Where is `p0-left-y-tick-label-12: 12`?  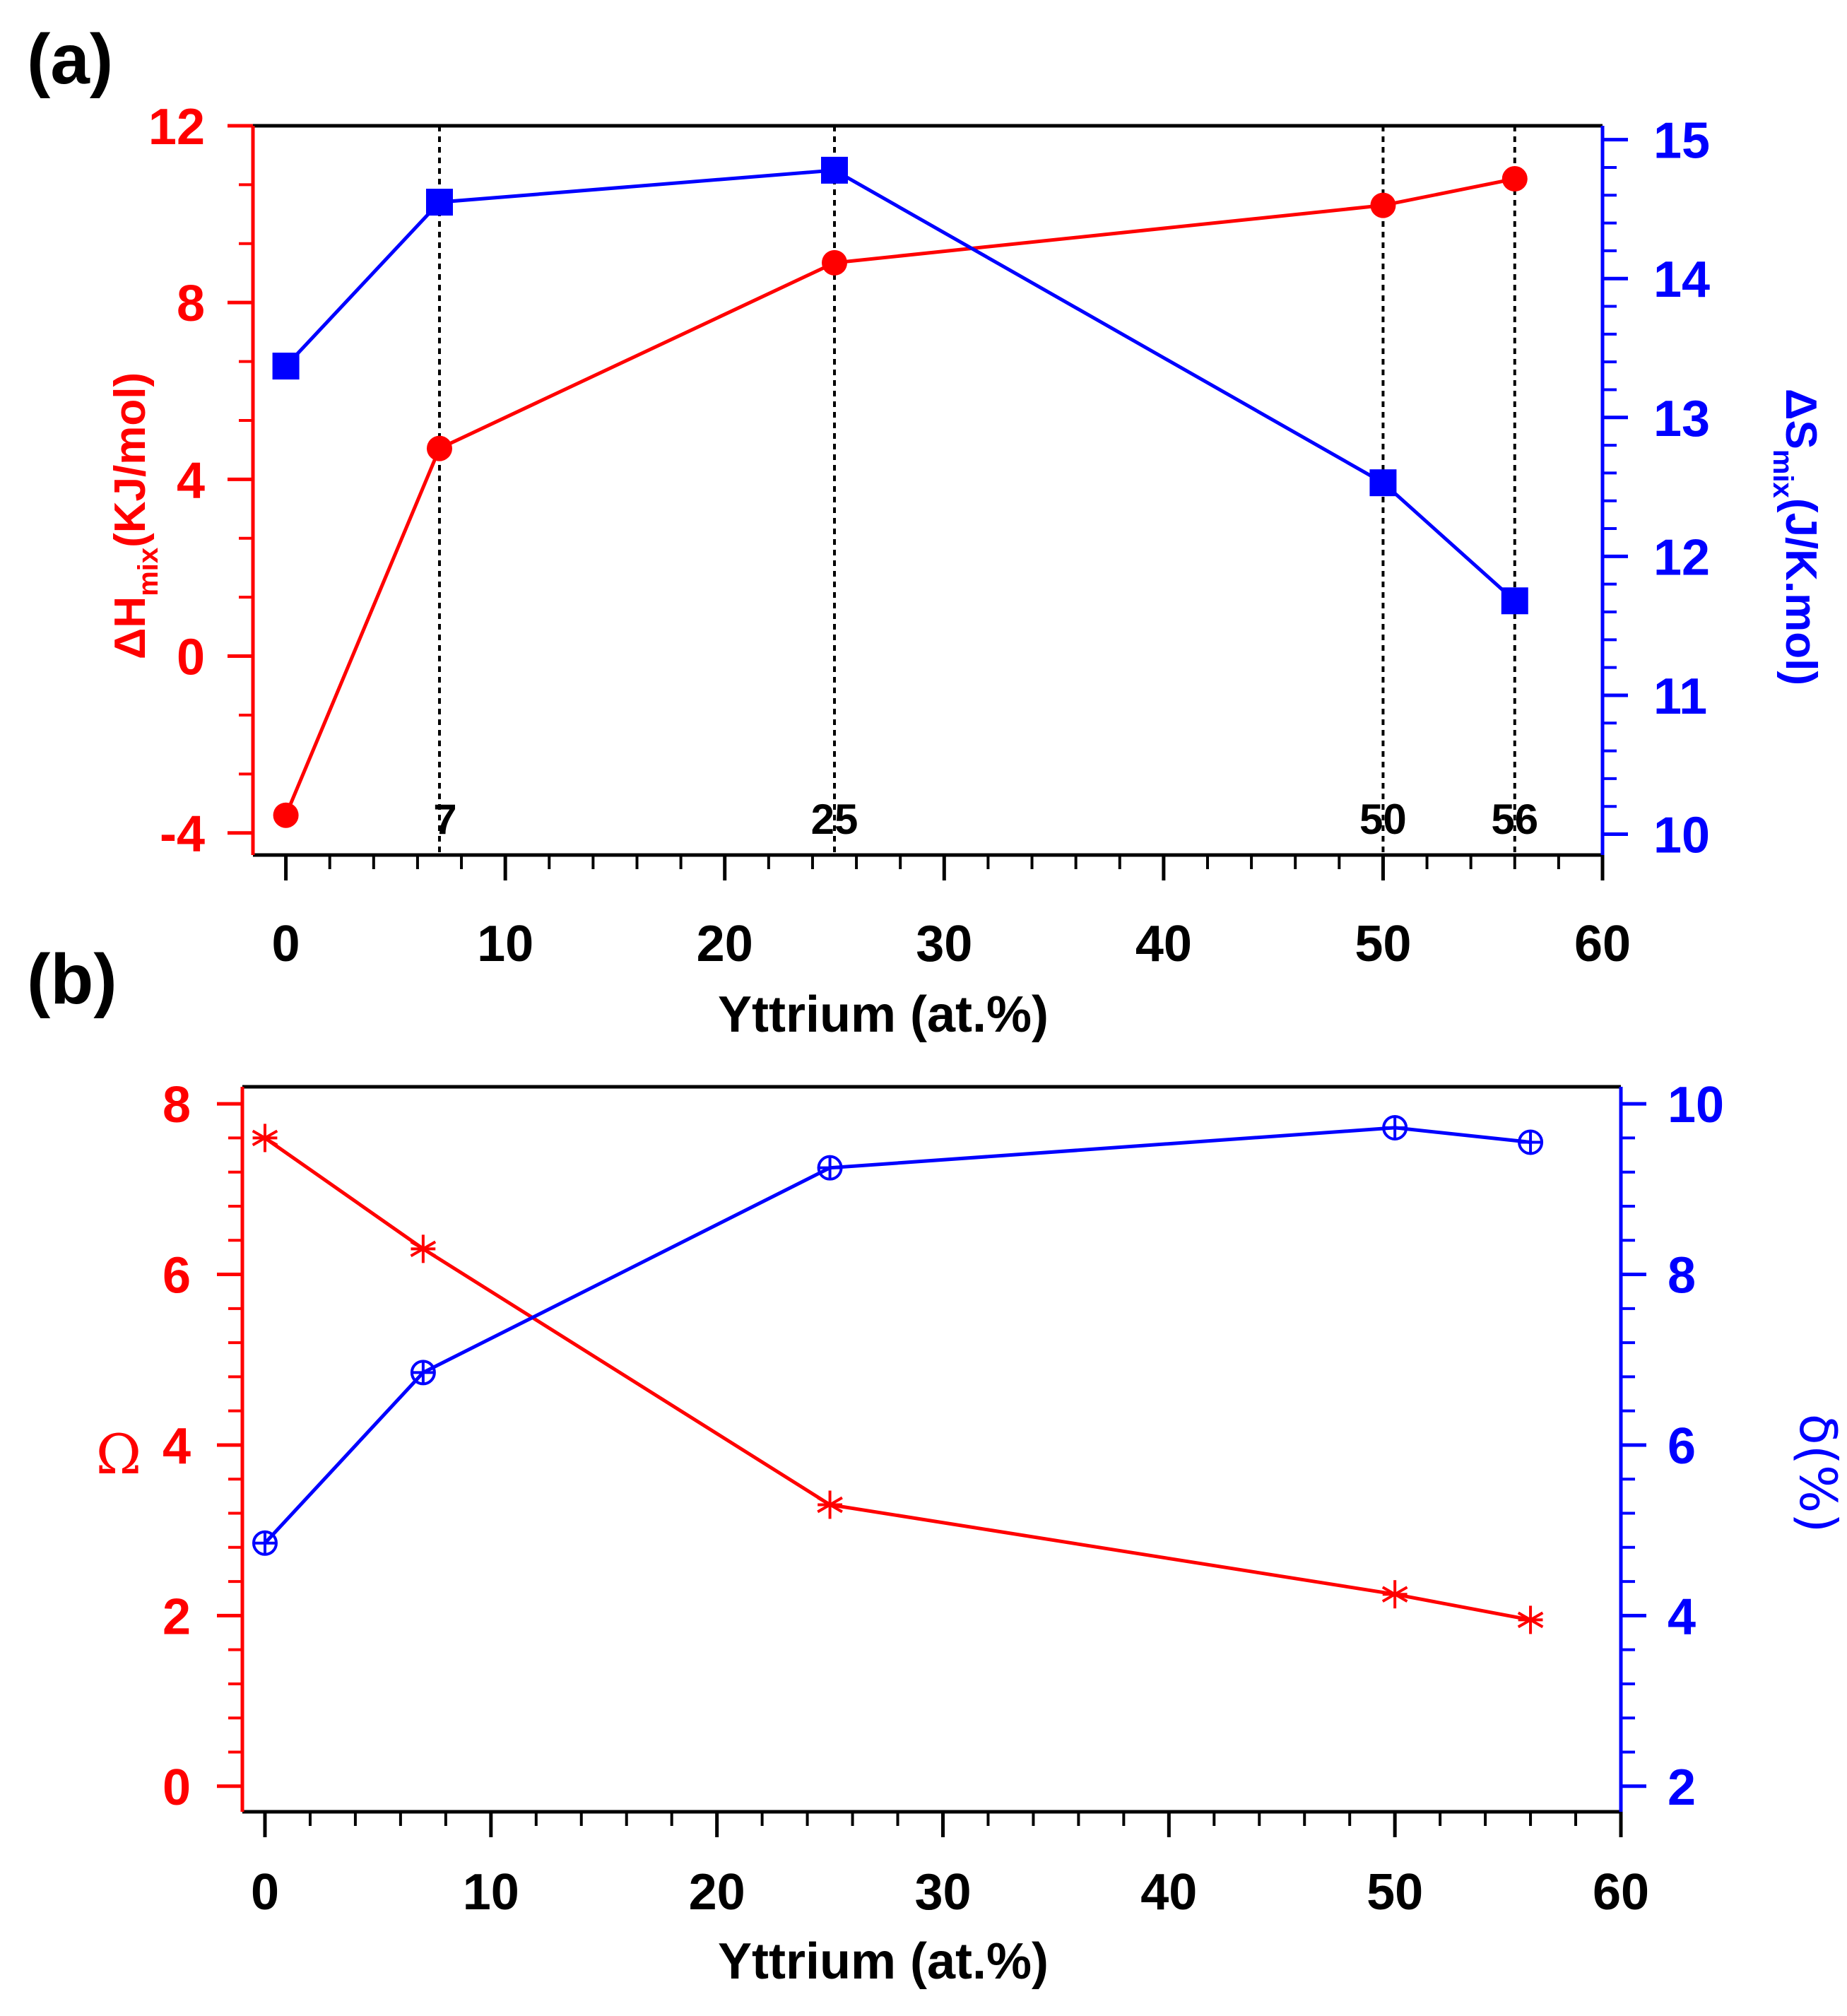
p0-left-y-tick-label-12: 12 is located at coordinates (176, 127).